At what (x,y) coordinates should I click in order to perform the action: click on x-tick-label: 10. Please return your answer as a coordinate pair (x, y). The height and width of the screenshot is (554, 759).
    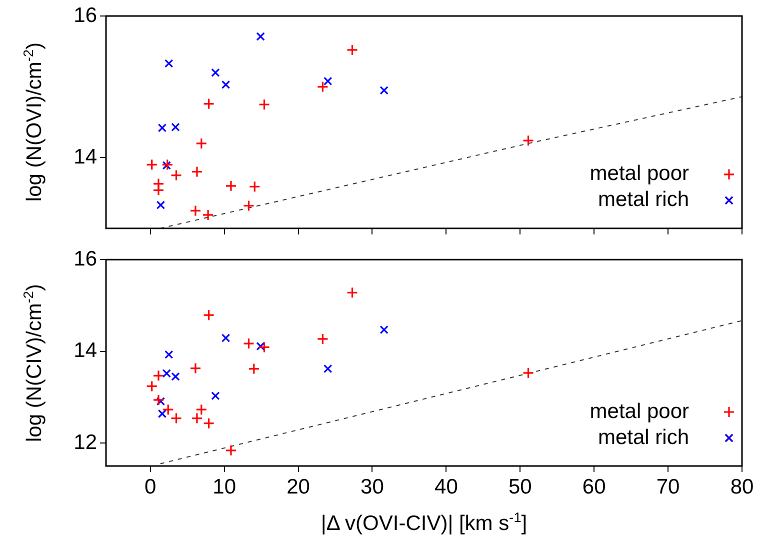
    Looking at the image, I should click on (224, 486).